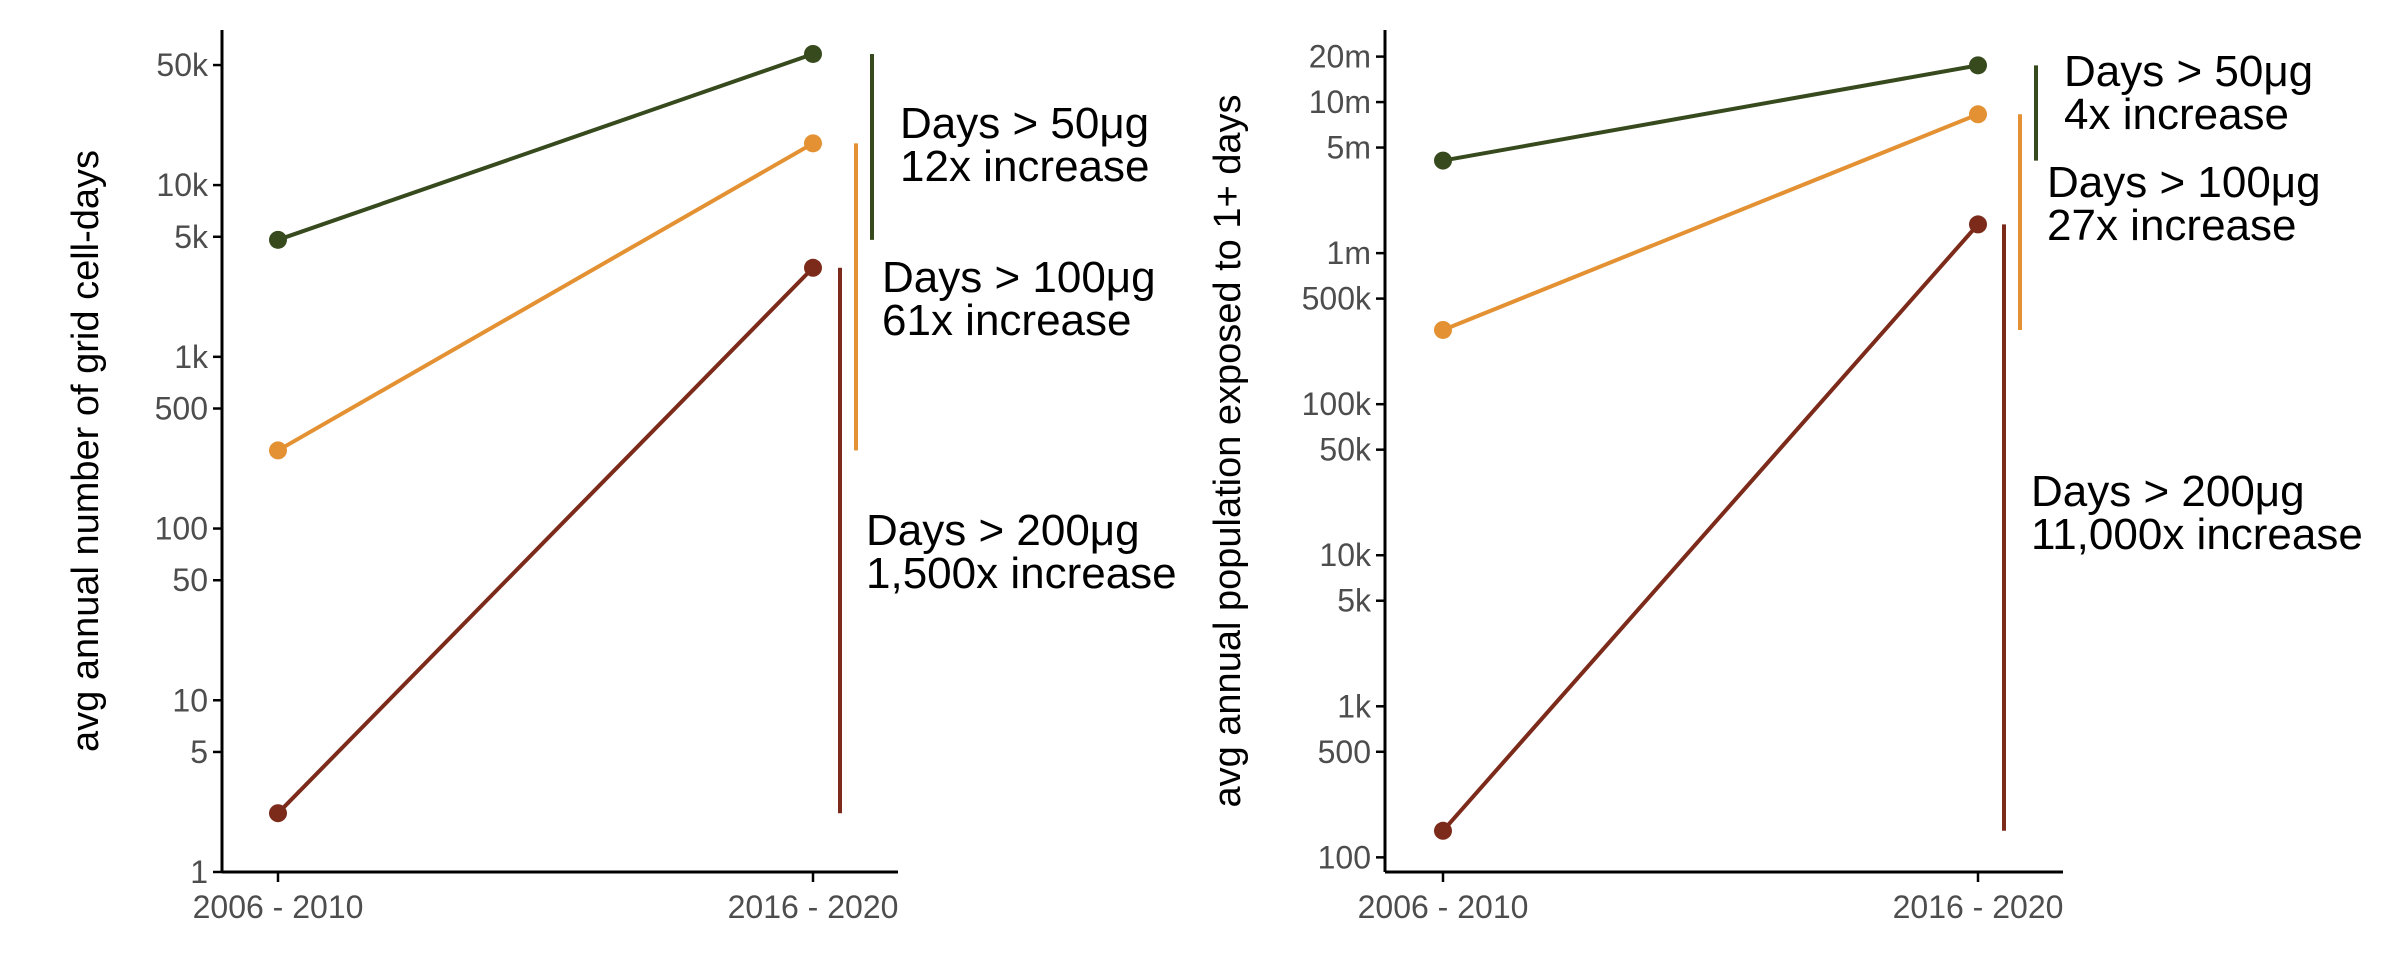 This screenshot has height=975, width=2400. I want to click on panel1-annotation-label: Days > 50μg, so click(1024, 123).